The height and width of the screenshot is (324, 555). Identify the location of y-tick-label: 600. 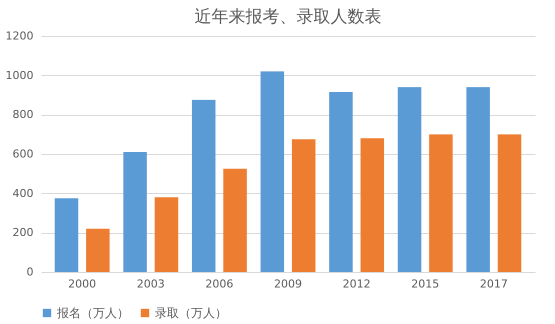
(23, 154).